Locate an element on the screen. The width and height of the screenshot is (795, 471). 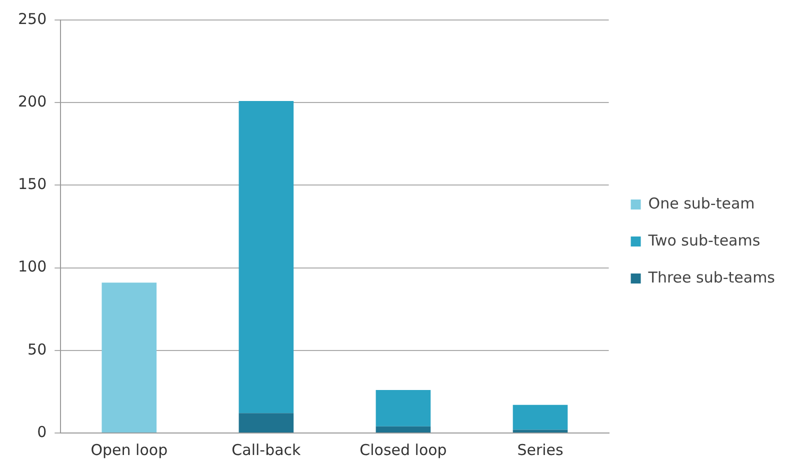
y-tick-label: 200 is located at coordinates (32, 101).